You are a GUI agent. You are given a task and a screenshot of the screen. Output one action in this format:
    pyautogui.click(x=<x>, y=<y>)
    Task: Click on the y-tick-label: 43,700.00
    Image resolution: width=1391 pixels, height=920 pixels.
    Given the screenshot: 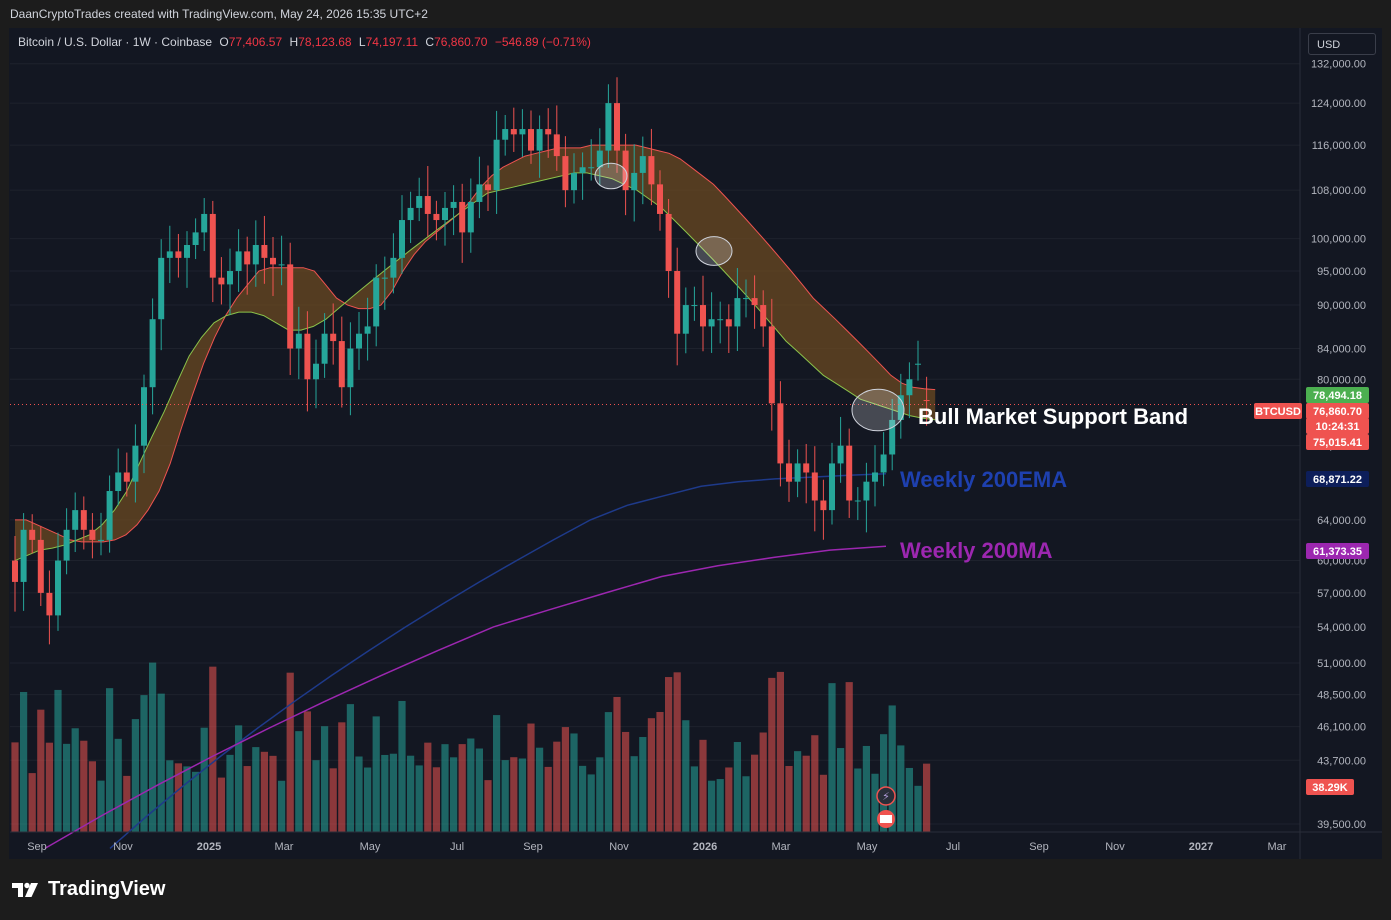 What is the action you would take?
    pyautogui.click(x=1341, y=761)
    